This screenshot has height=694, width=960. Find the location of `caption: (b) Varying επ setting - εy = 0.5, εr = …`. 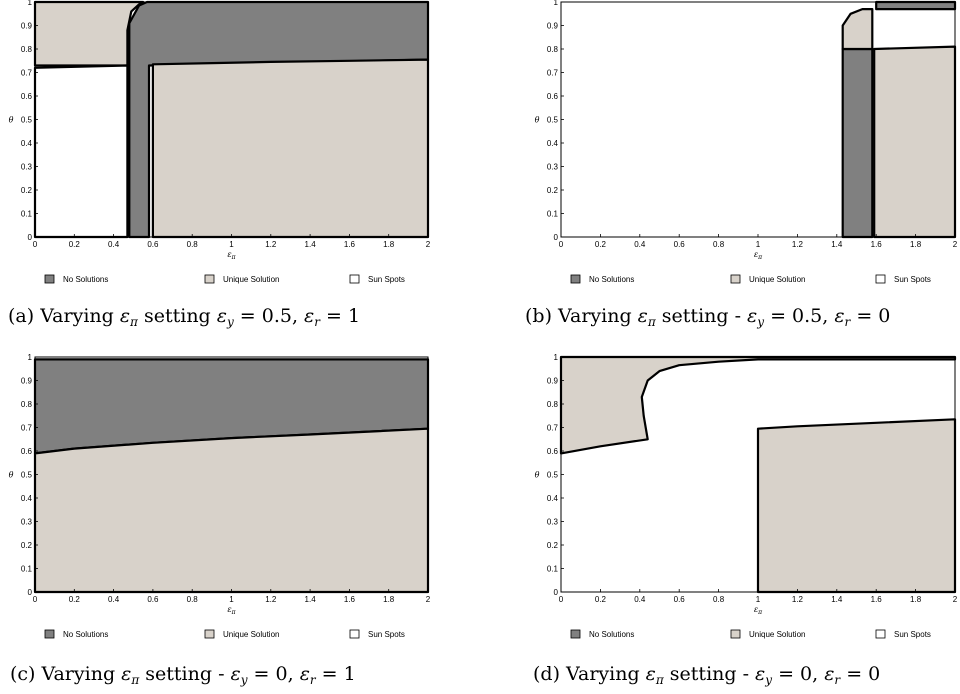

caption: (b) Varying επ setting - εy = 0.5, εr = … is located at coordinates (707, 317).